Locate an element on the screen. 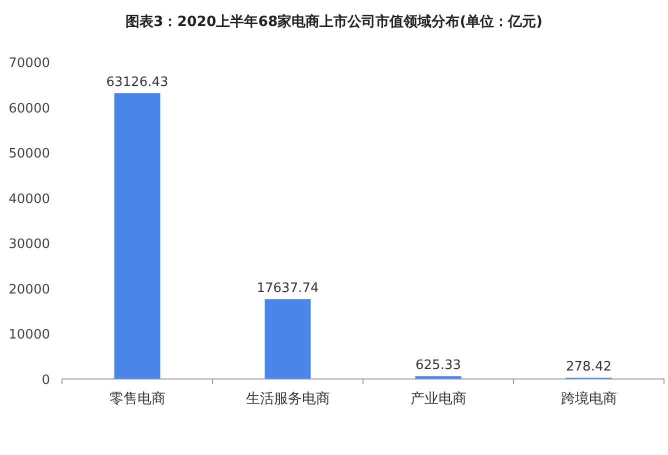  y-tick-label: 40000 is located at coordinates (29, 199).